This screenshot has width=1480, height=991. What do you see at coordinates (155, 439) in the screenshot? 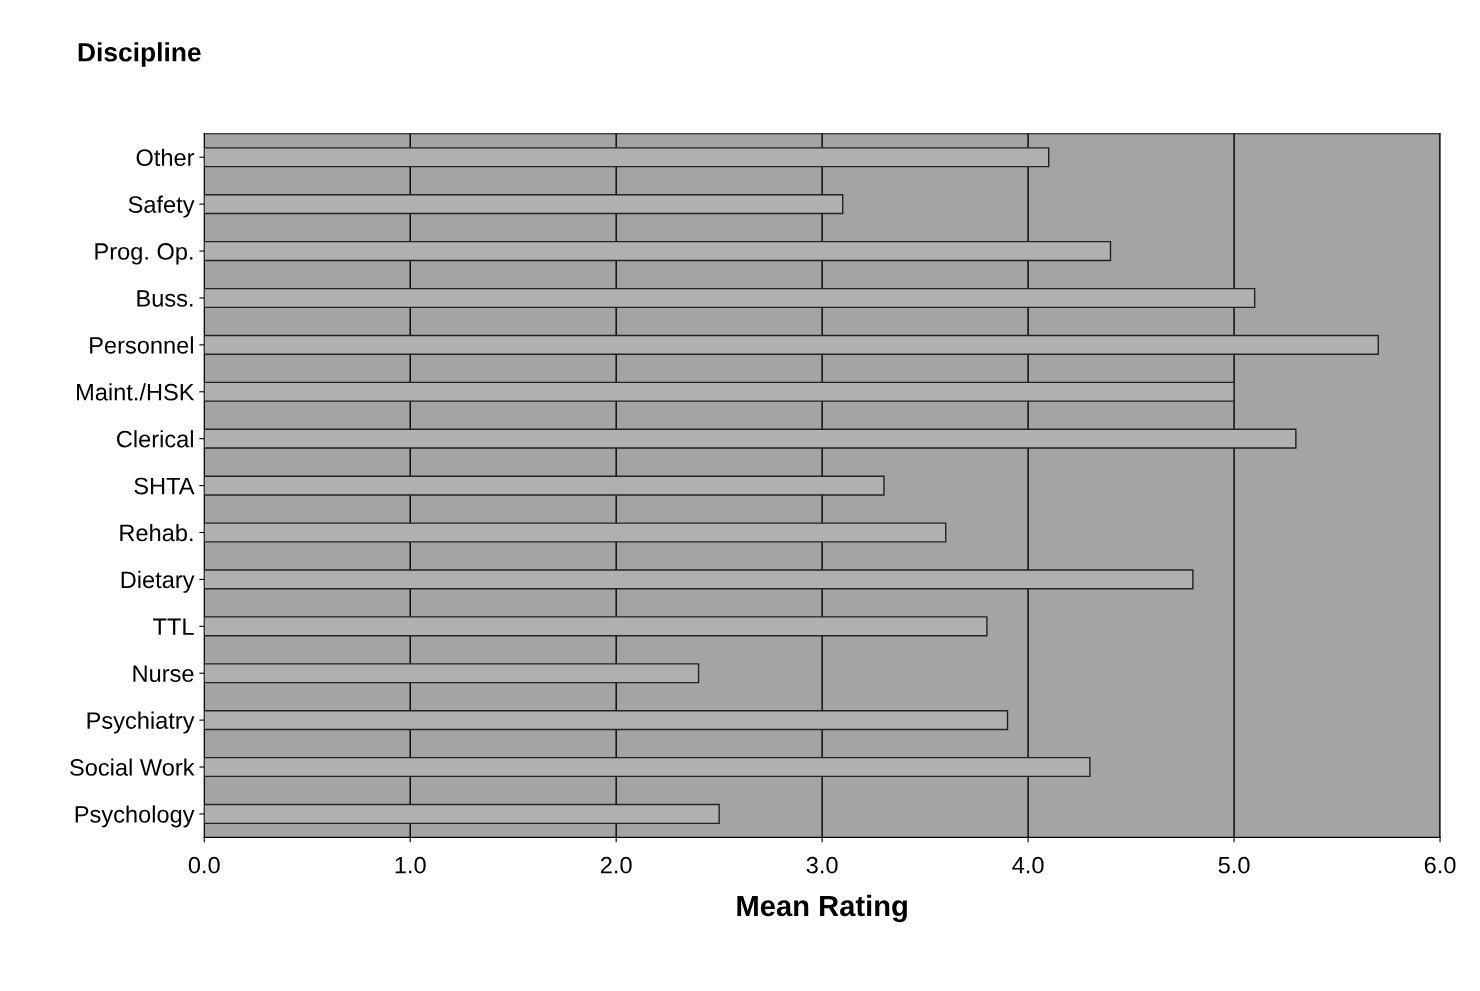
I see `y-tick-label: Clerical` at bounding box center [155, 439].